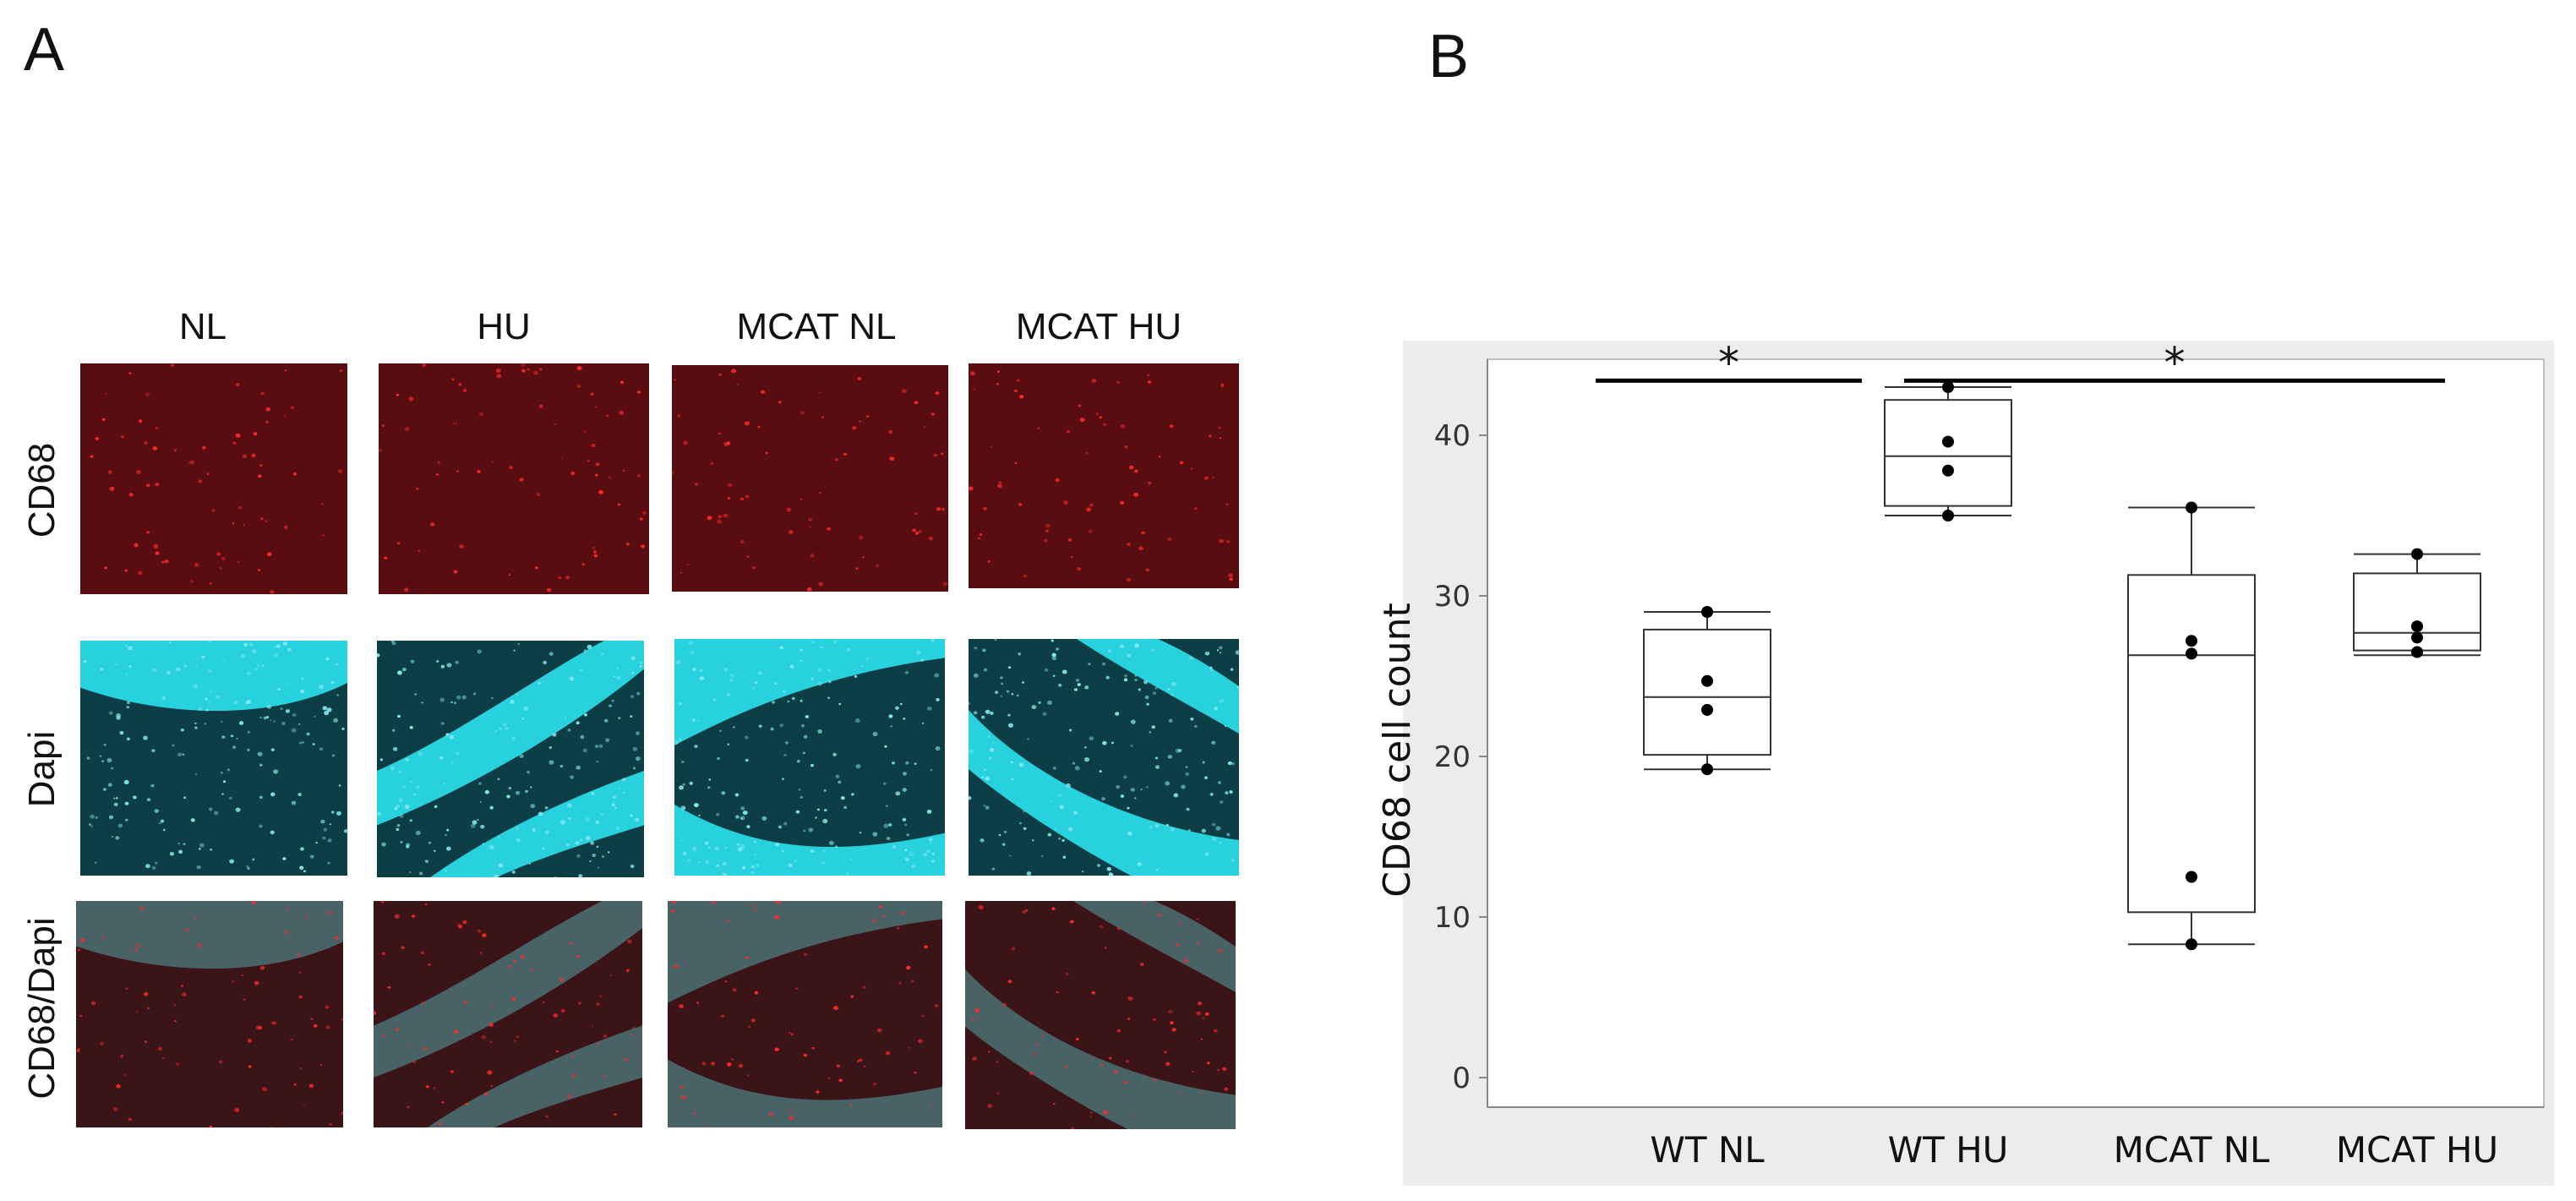  Describe the element at coordinates (1098, 326) in the screenshot. I see `column-header-mcat-hu: MCAT HU` at that location.